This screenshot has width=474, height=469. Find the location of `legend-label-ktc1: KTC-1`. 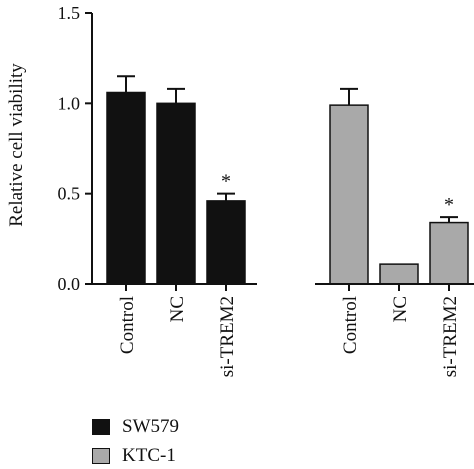

legend-label-ktc1: KTC-1 is located at coordinates (149, 455).